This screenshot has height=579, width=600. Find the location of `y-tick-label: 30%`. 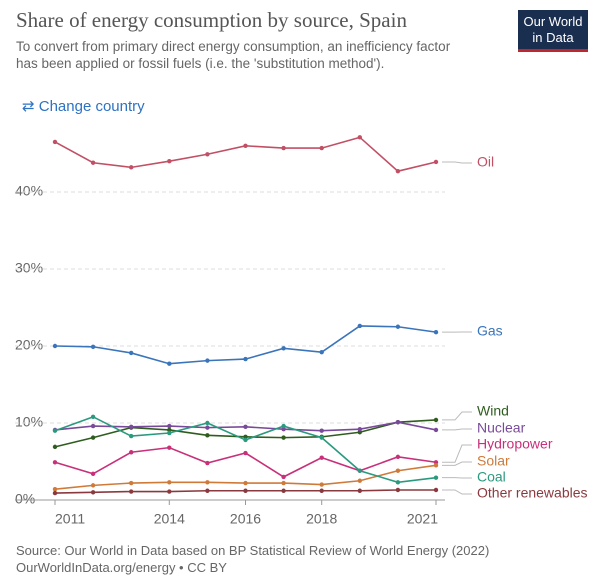

y-tick-label: 30% is located at coordinates (29, 268).